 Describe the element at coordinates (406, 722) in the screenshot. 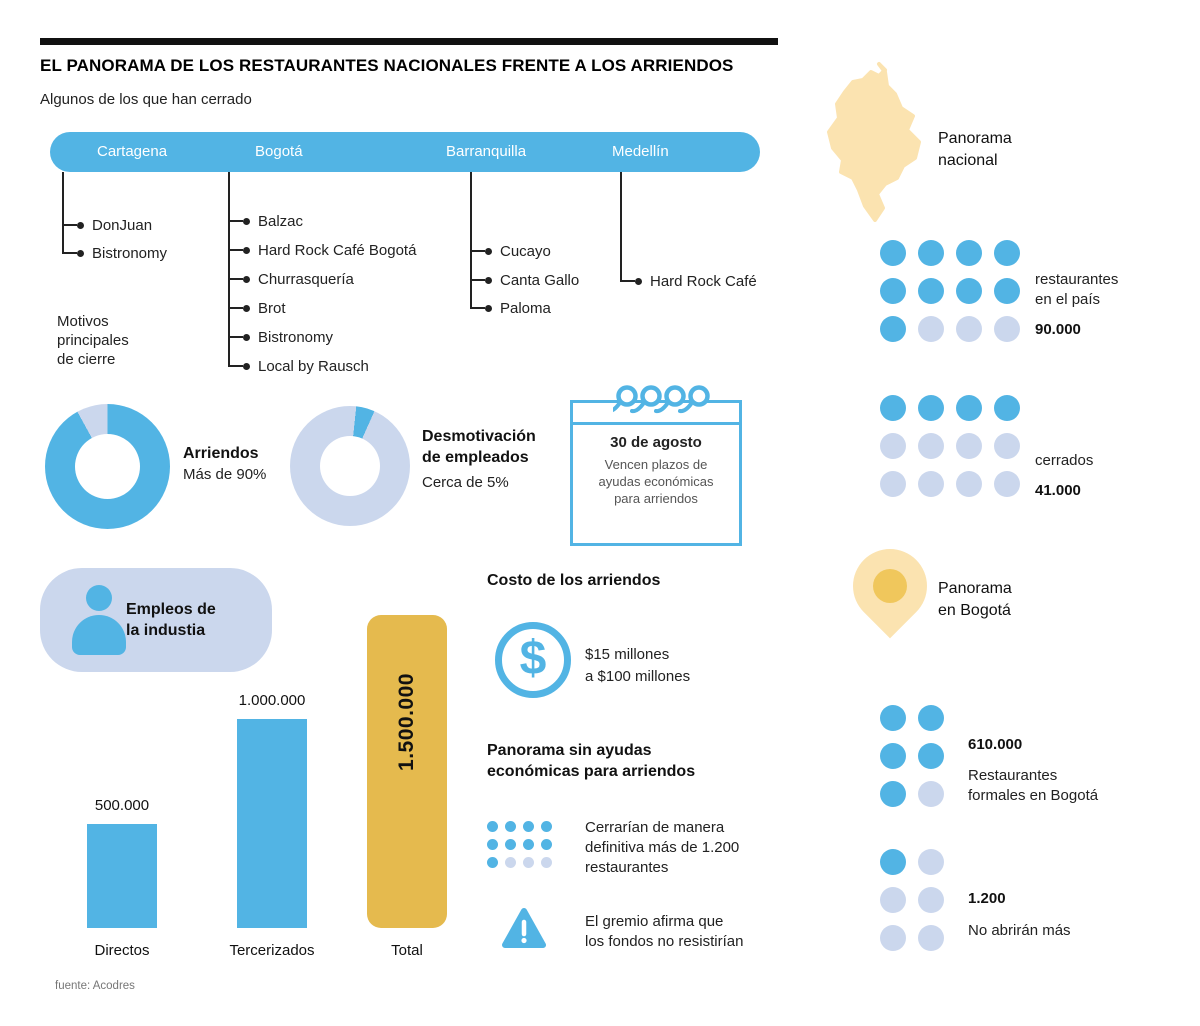

I see `bar-value-label: 1.500.000` at that location.